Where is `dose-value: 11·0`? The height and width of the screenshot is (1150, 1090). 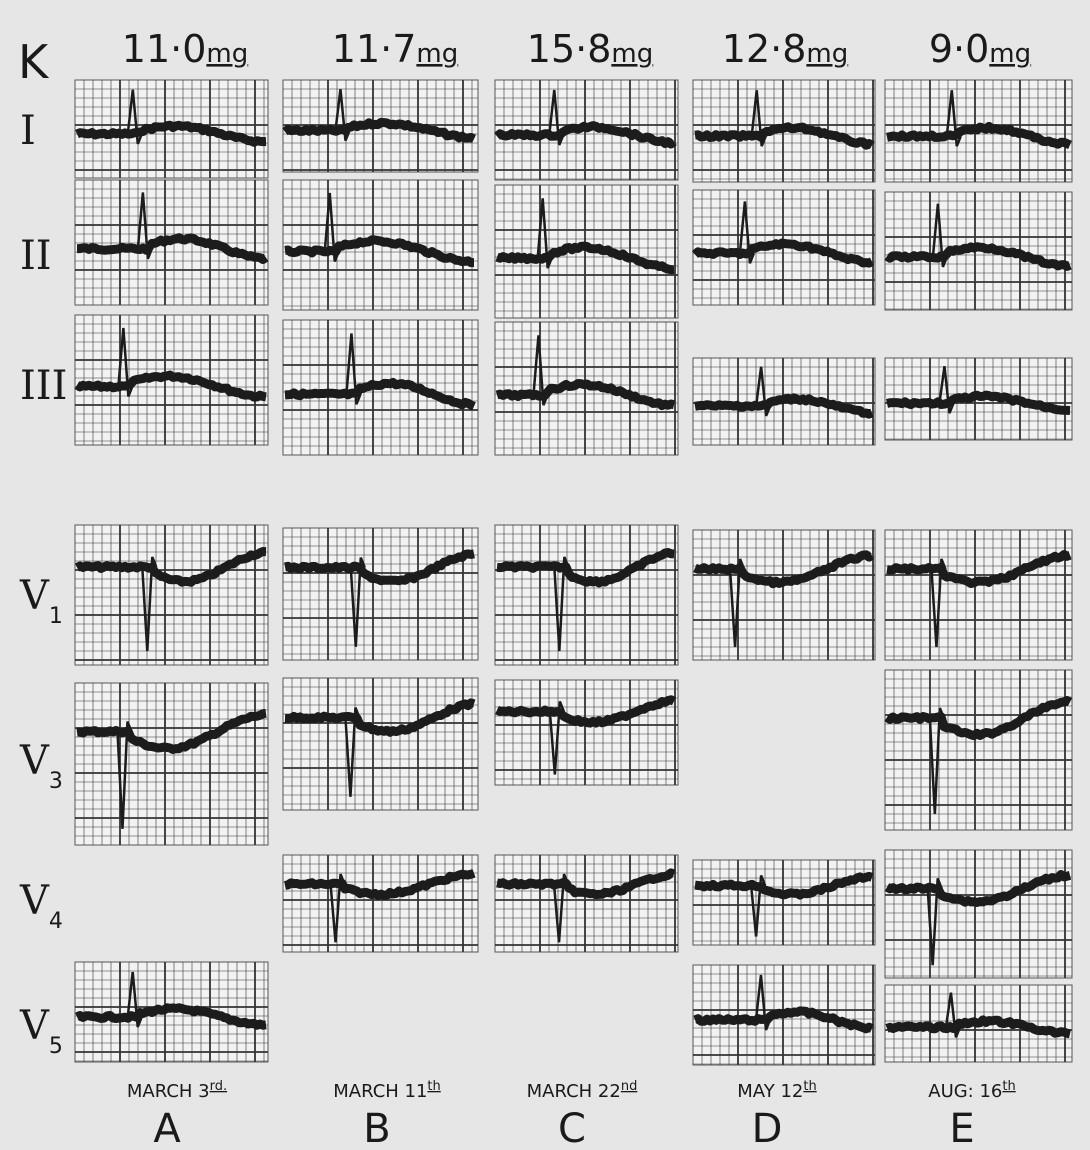 dose-value: 11·0 is located at coordinates (164, 49).